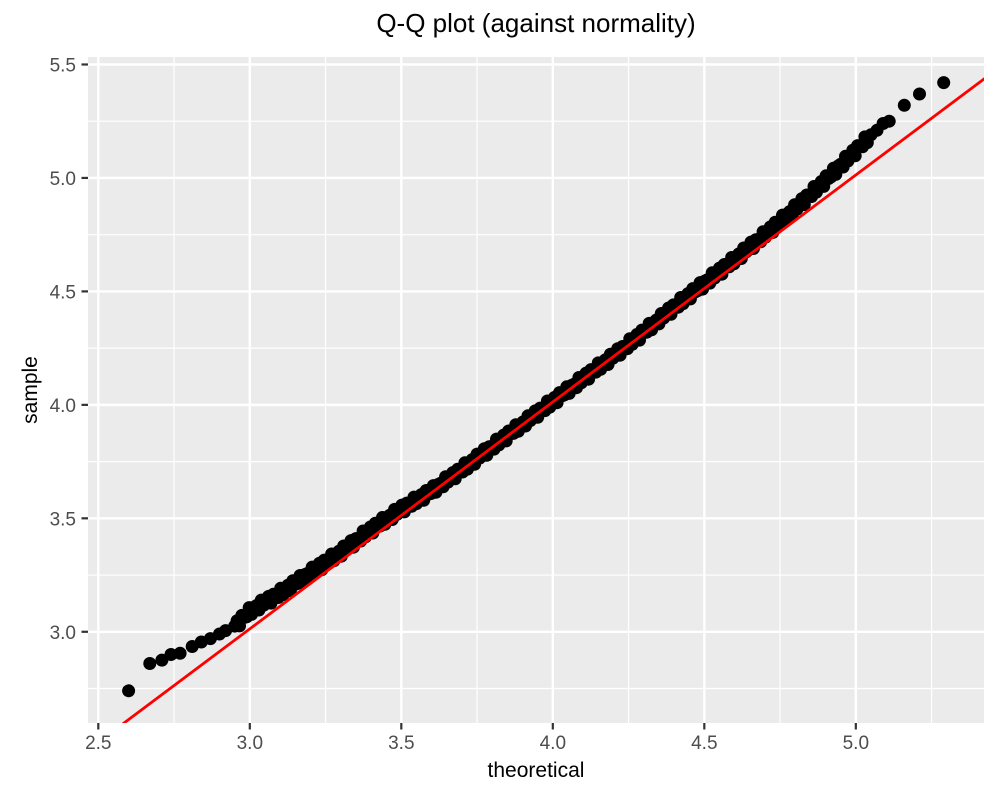 This screenshot has height=805, width=1000. I want to click on y-tick-label: 5.0, so click(63, 179).